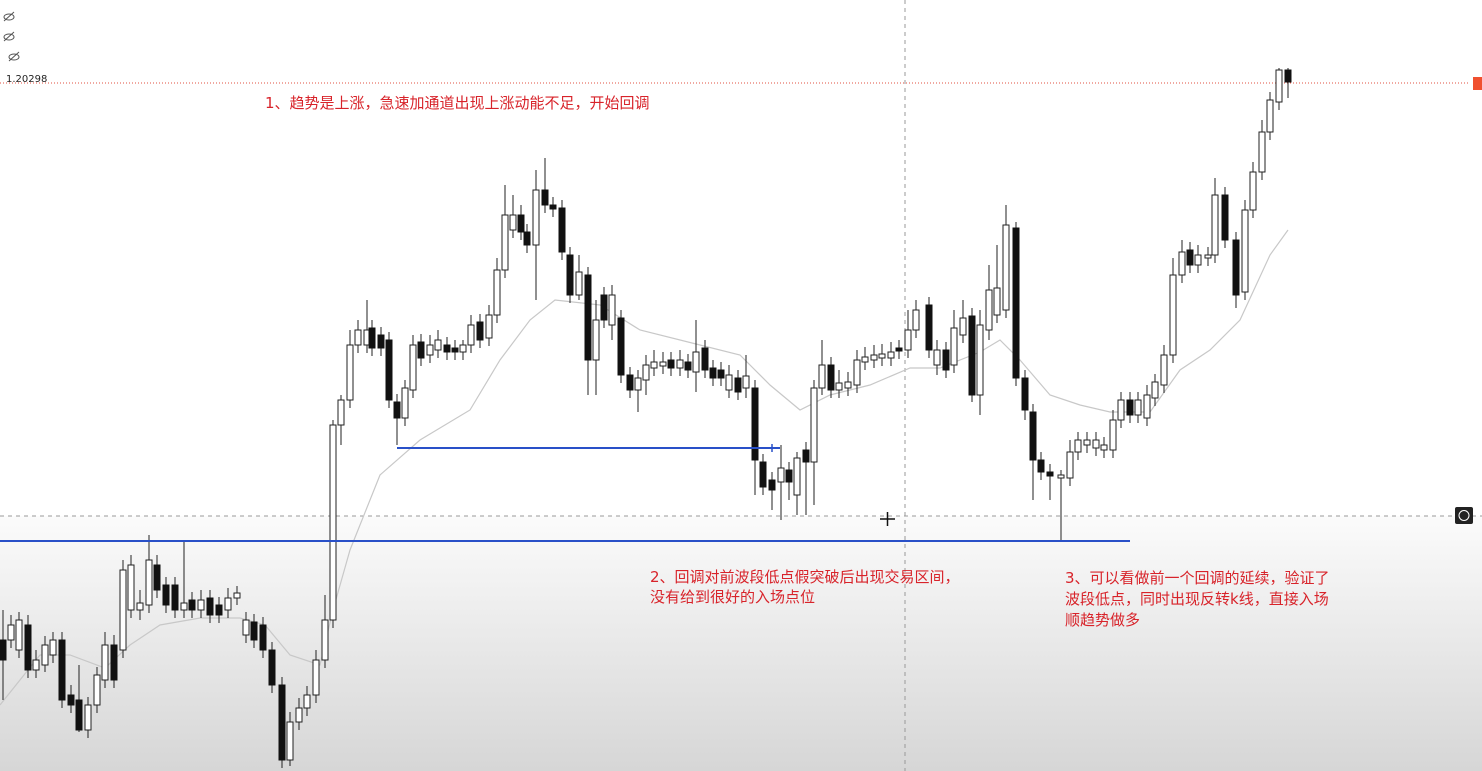  Describe the element at coordinates (457, 103) in the screenshot. I see `annotation-line: 1、趋势是上涨，急速加通道出现上涨动能不足，开始回调` at that location.